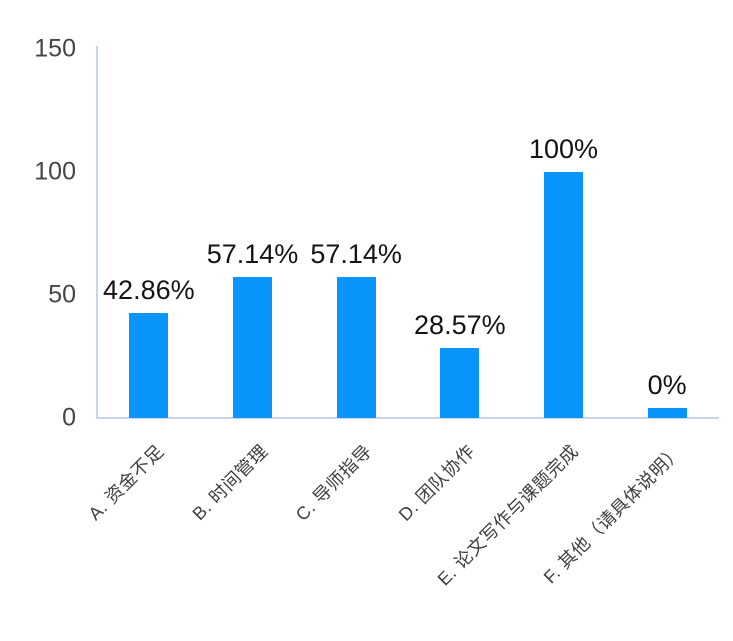  Describe the element at coordinates (407, 418) in the screenshot. I see `x-axis-line` at that location.